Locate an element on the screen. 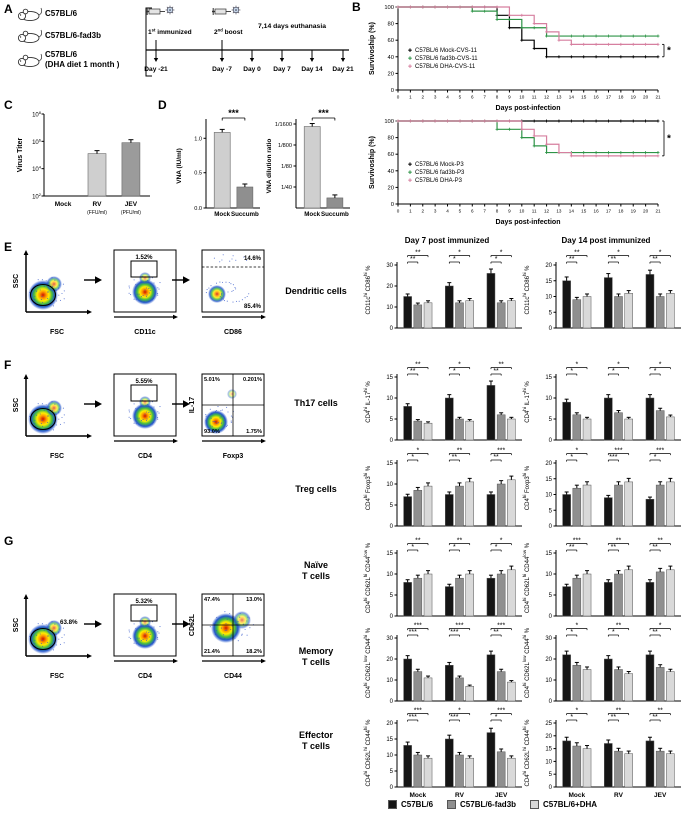  svg-text: 21.4% is located at coordinates (212, 652).